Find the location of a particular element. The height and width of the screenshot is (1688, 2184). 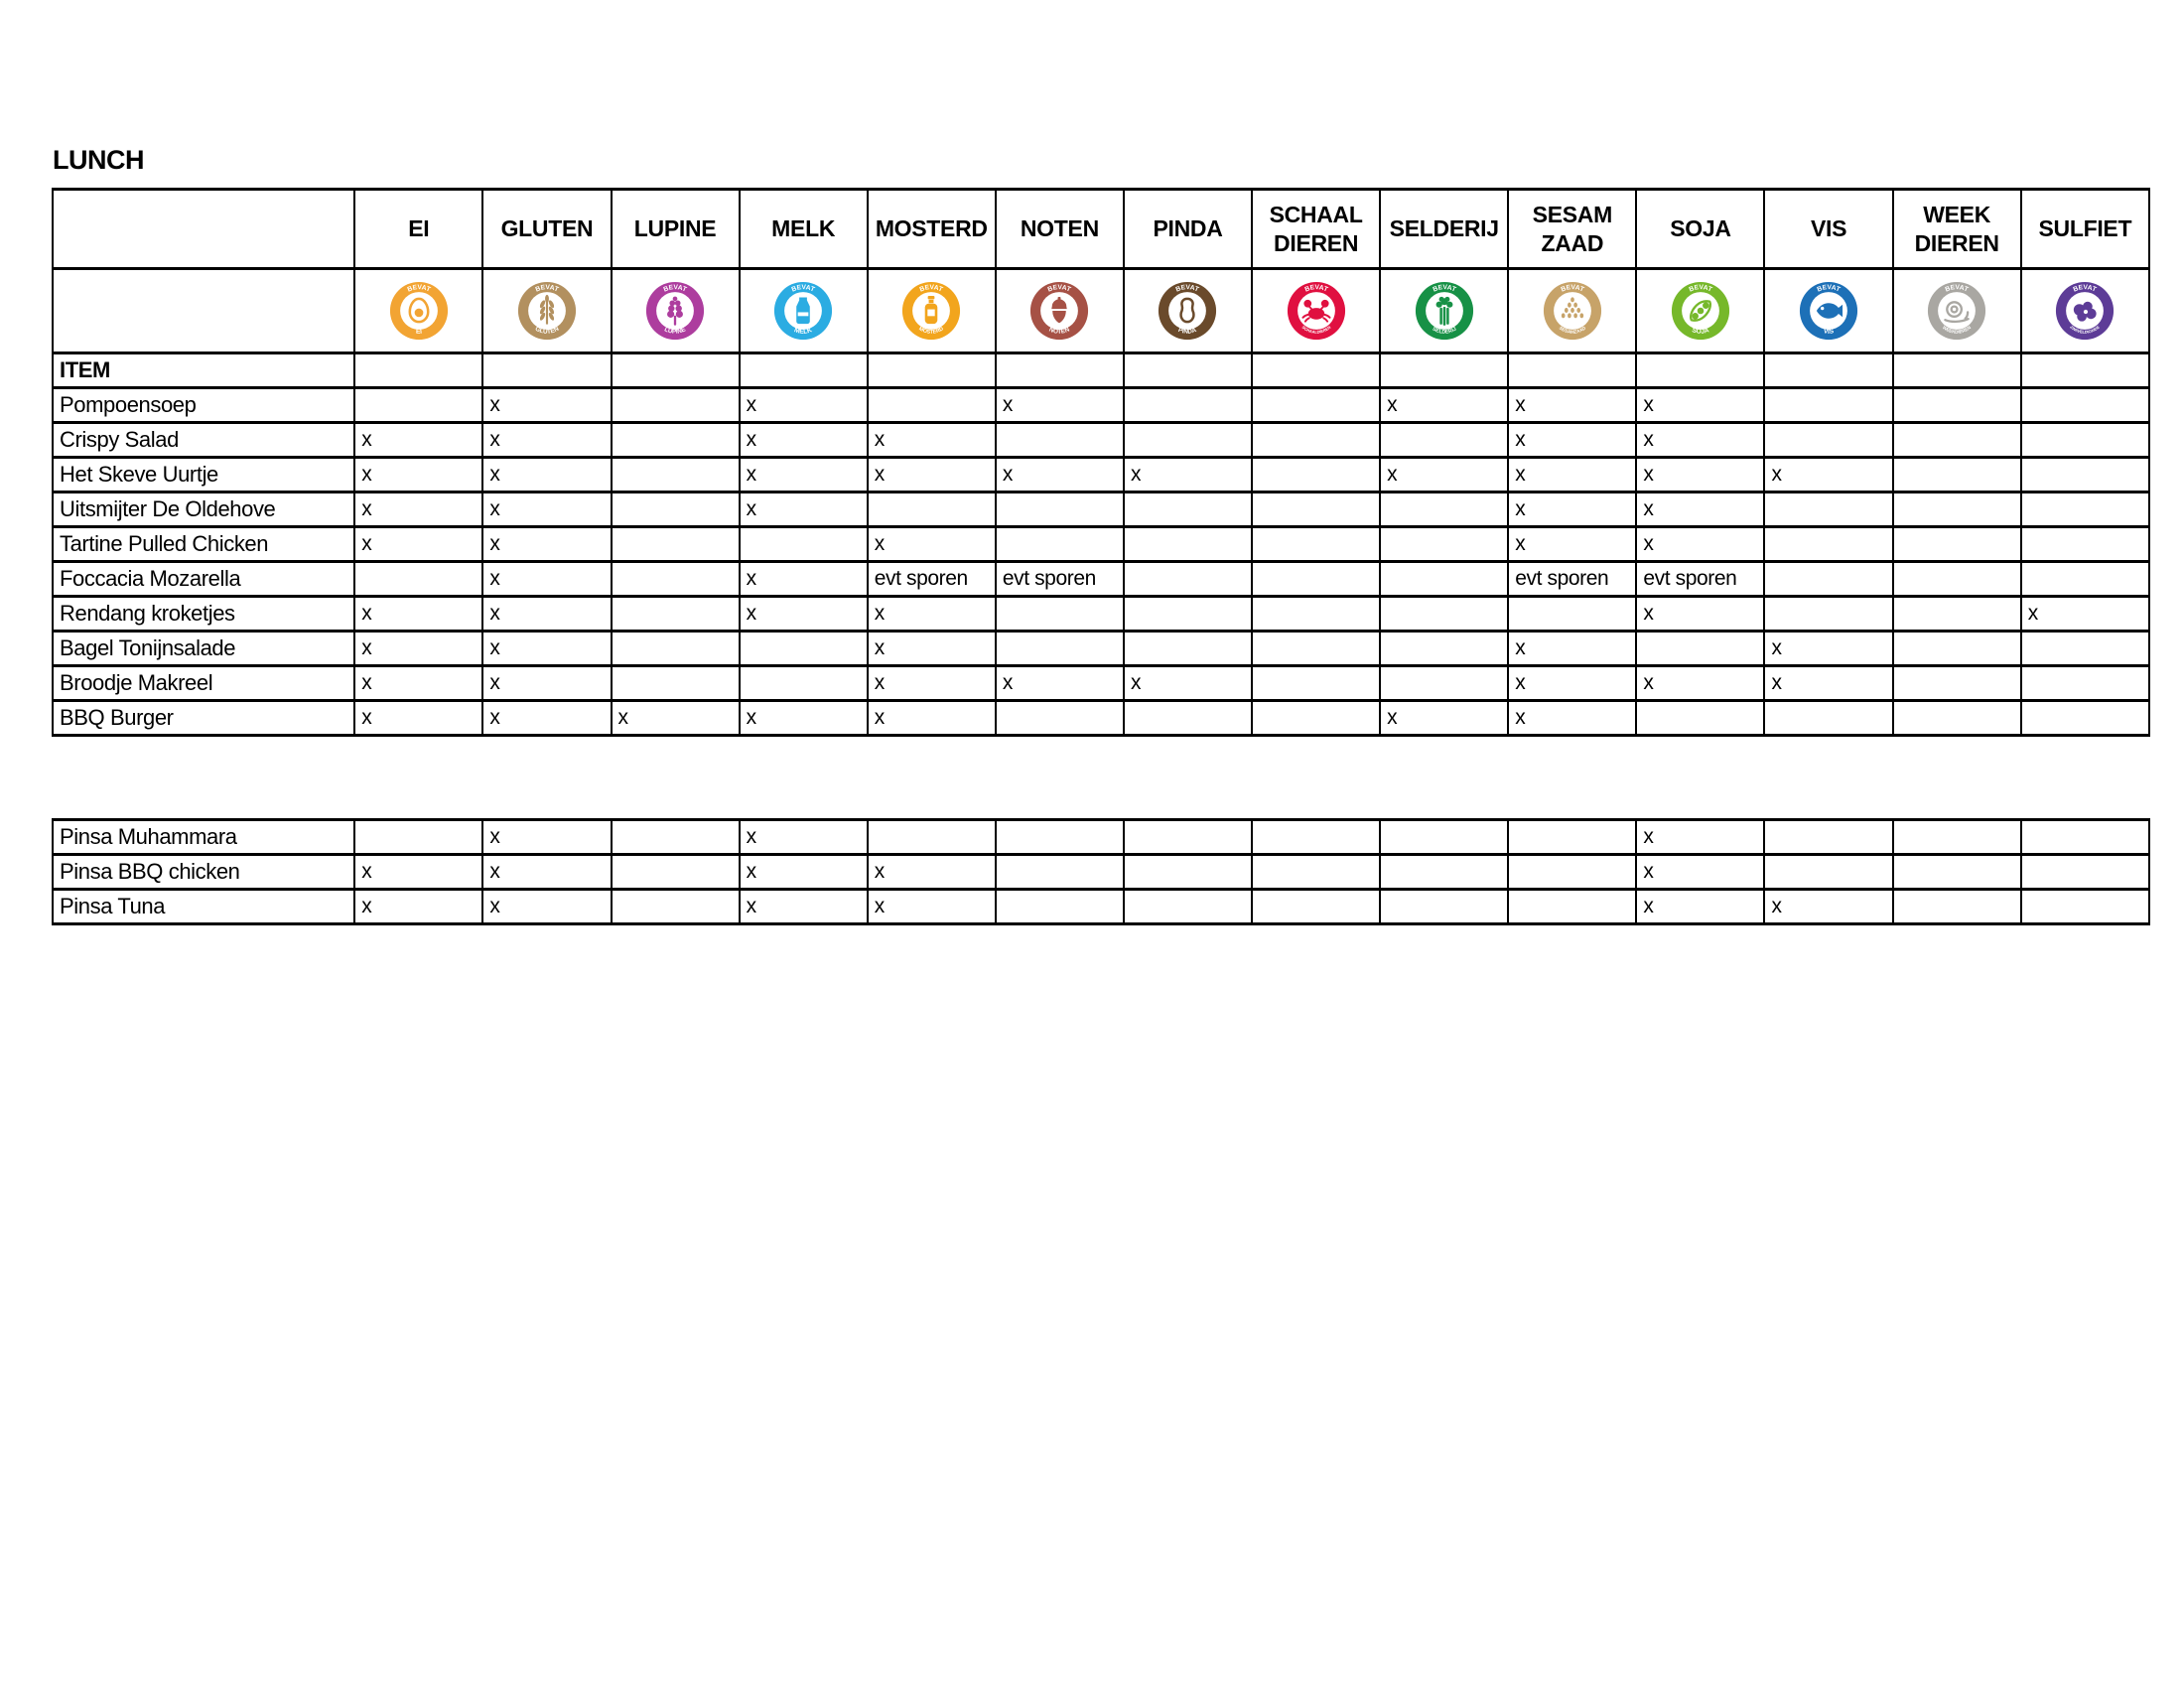

allergen-cell-sesamzaad is located at coordinates (1572, 614).